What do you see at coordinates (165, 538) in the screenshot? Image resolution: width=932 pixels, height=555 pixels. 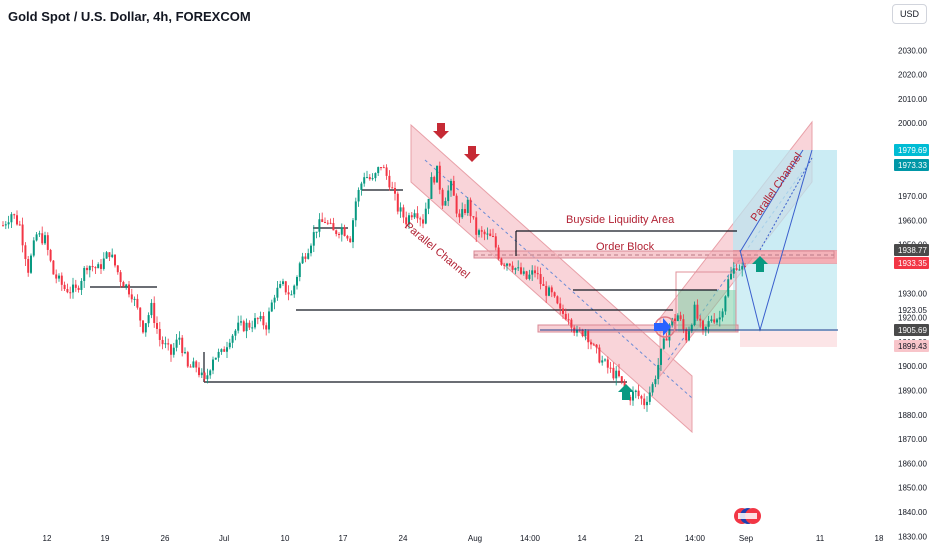 I see `x-tick-label: 26` at bounding box center [165, 538].